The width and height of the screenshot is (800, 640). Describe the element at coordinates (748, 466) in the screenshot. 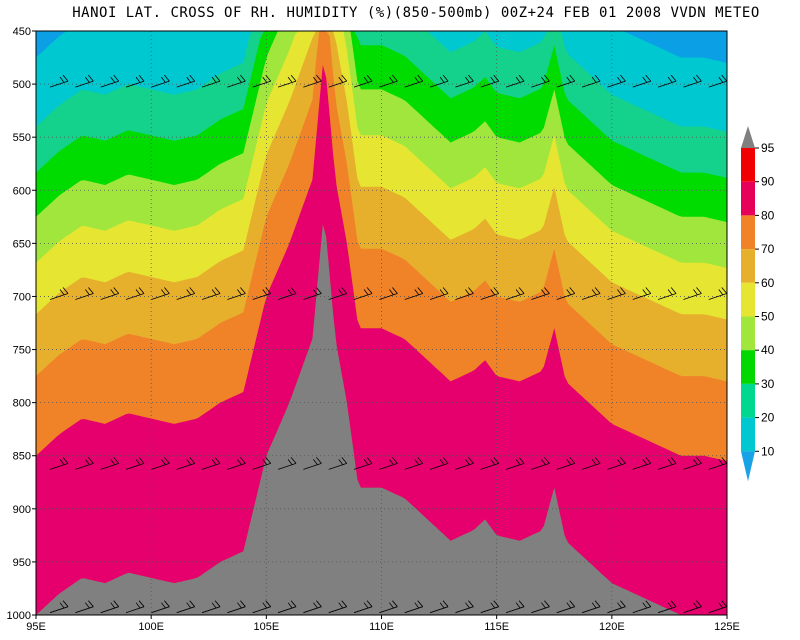

I see `colorbar-bottom-arrow` at that location.